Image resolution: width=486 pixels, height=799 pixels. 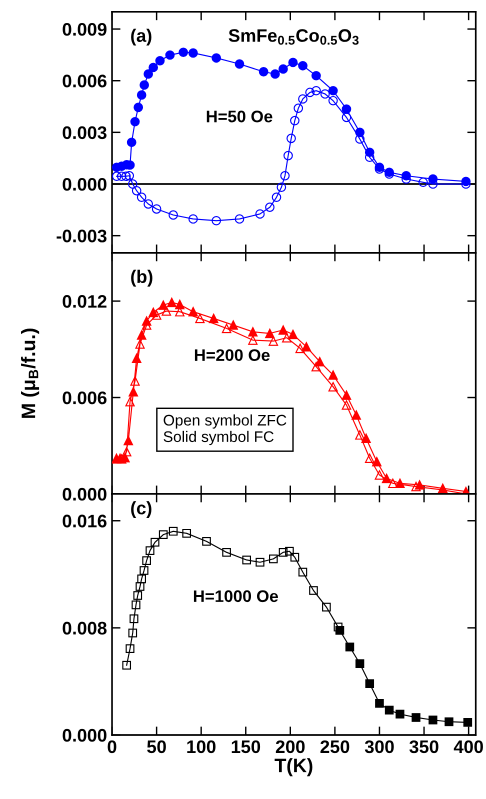 I want to click on annotation: H=200 Oe, so click(x=232, y=355).